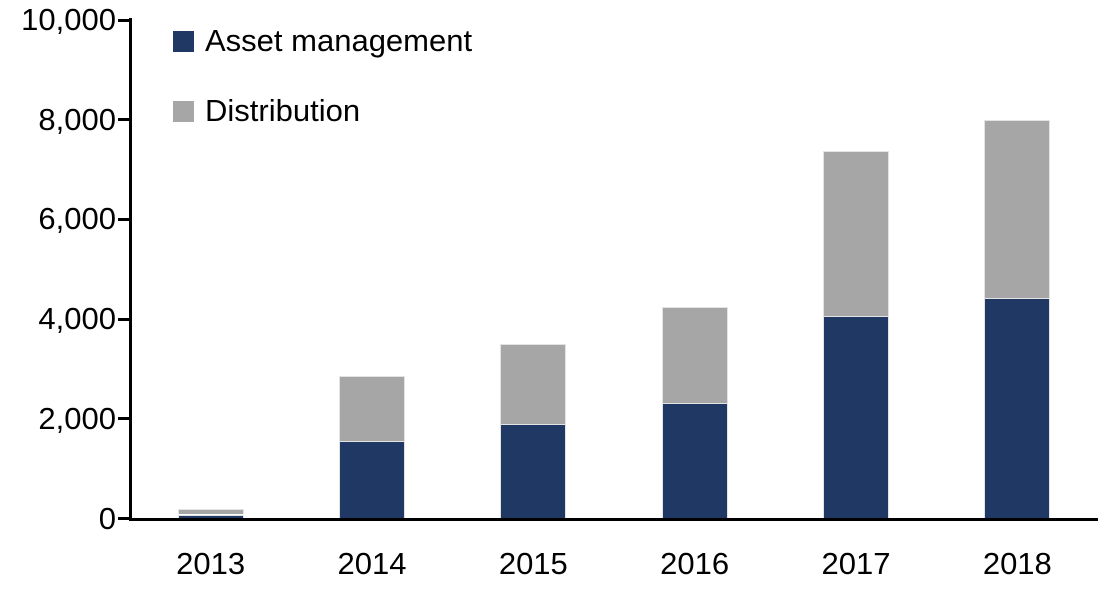 Image resolution: width=1102 pixels, height=594 pixels. Describe the element at coordinates (856, 563) in the screenshot. I see `x-tick-label-2017: 2017` at that location.